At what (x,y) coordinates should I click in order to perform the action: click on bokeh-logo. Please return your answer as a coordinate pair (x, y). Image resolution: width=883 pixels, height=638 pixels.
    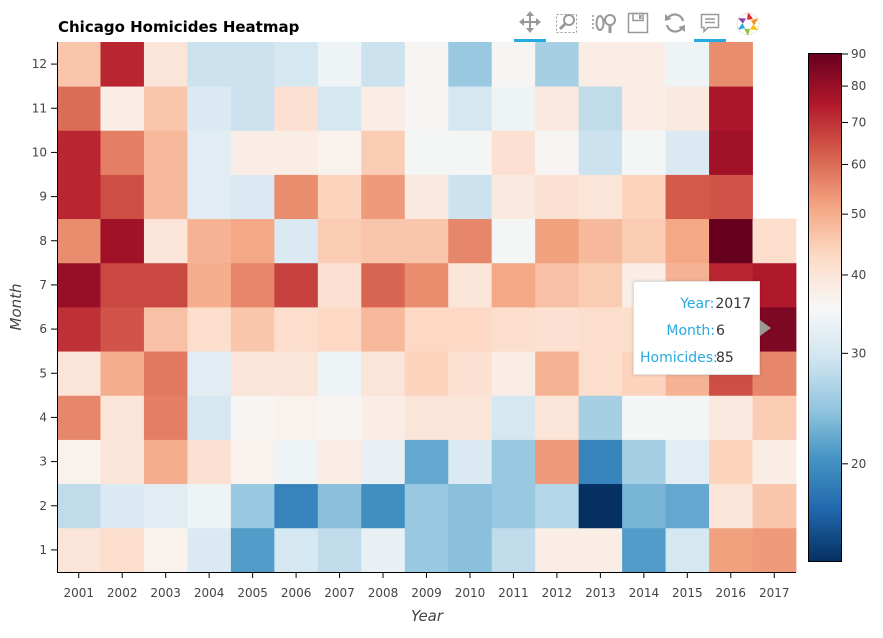
    Looking at the image, I should click on (746, 25).